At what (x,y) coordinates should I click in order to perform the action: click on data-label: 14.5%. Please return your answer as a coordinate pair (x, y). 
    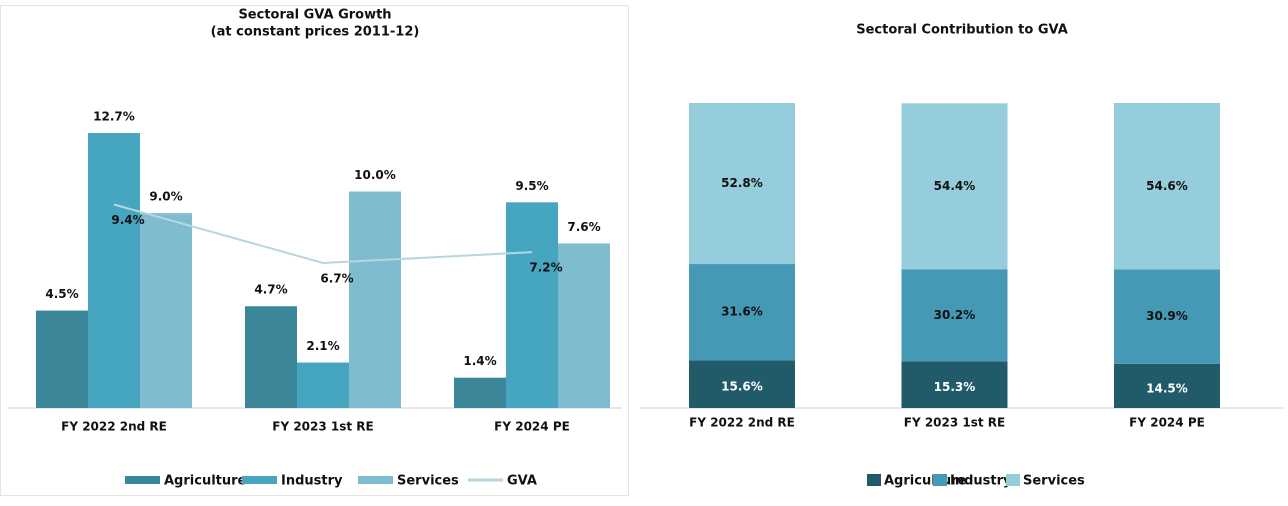
    Looking at the image, I should click on (1167, 388).